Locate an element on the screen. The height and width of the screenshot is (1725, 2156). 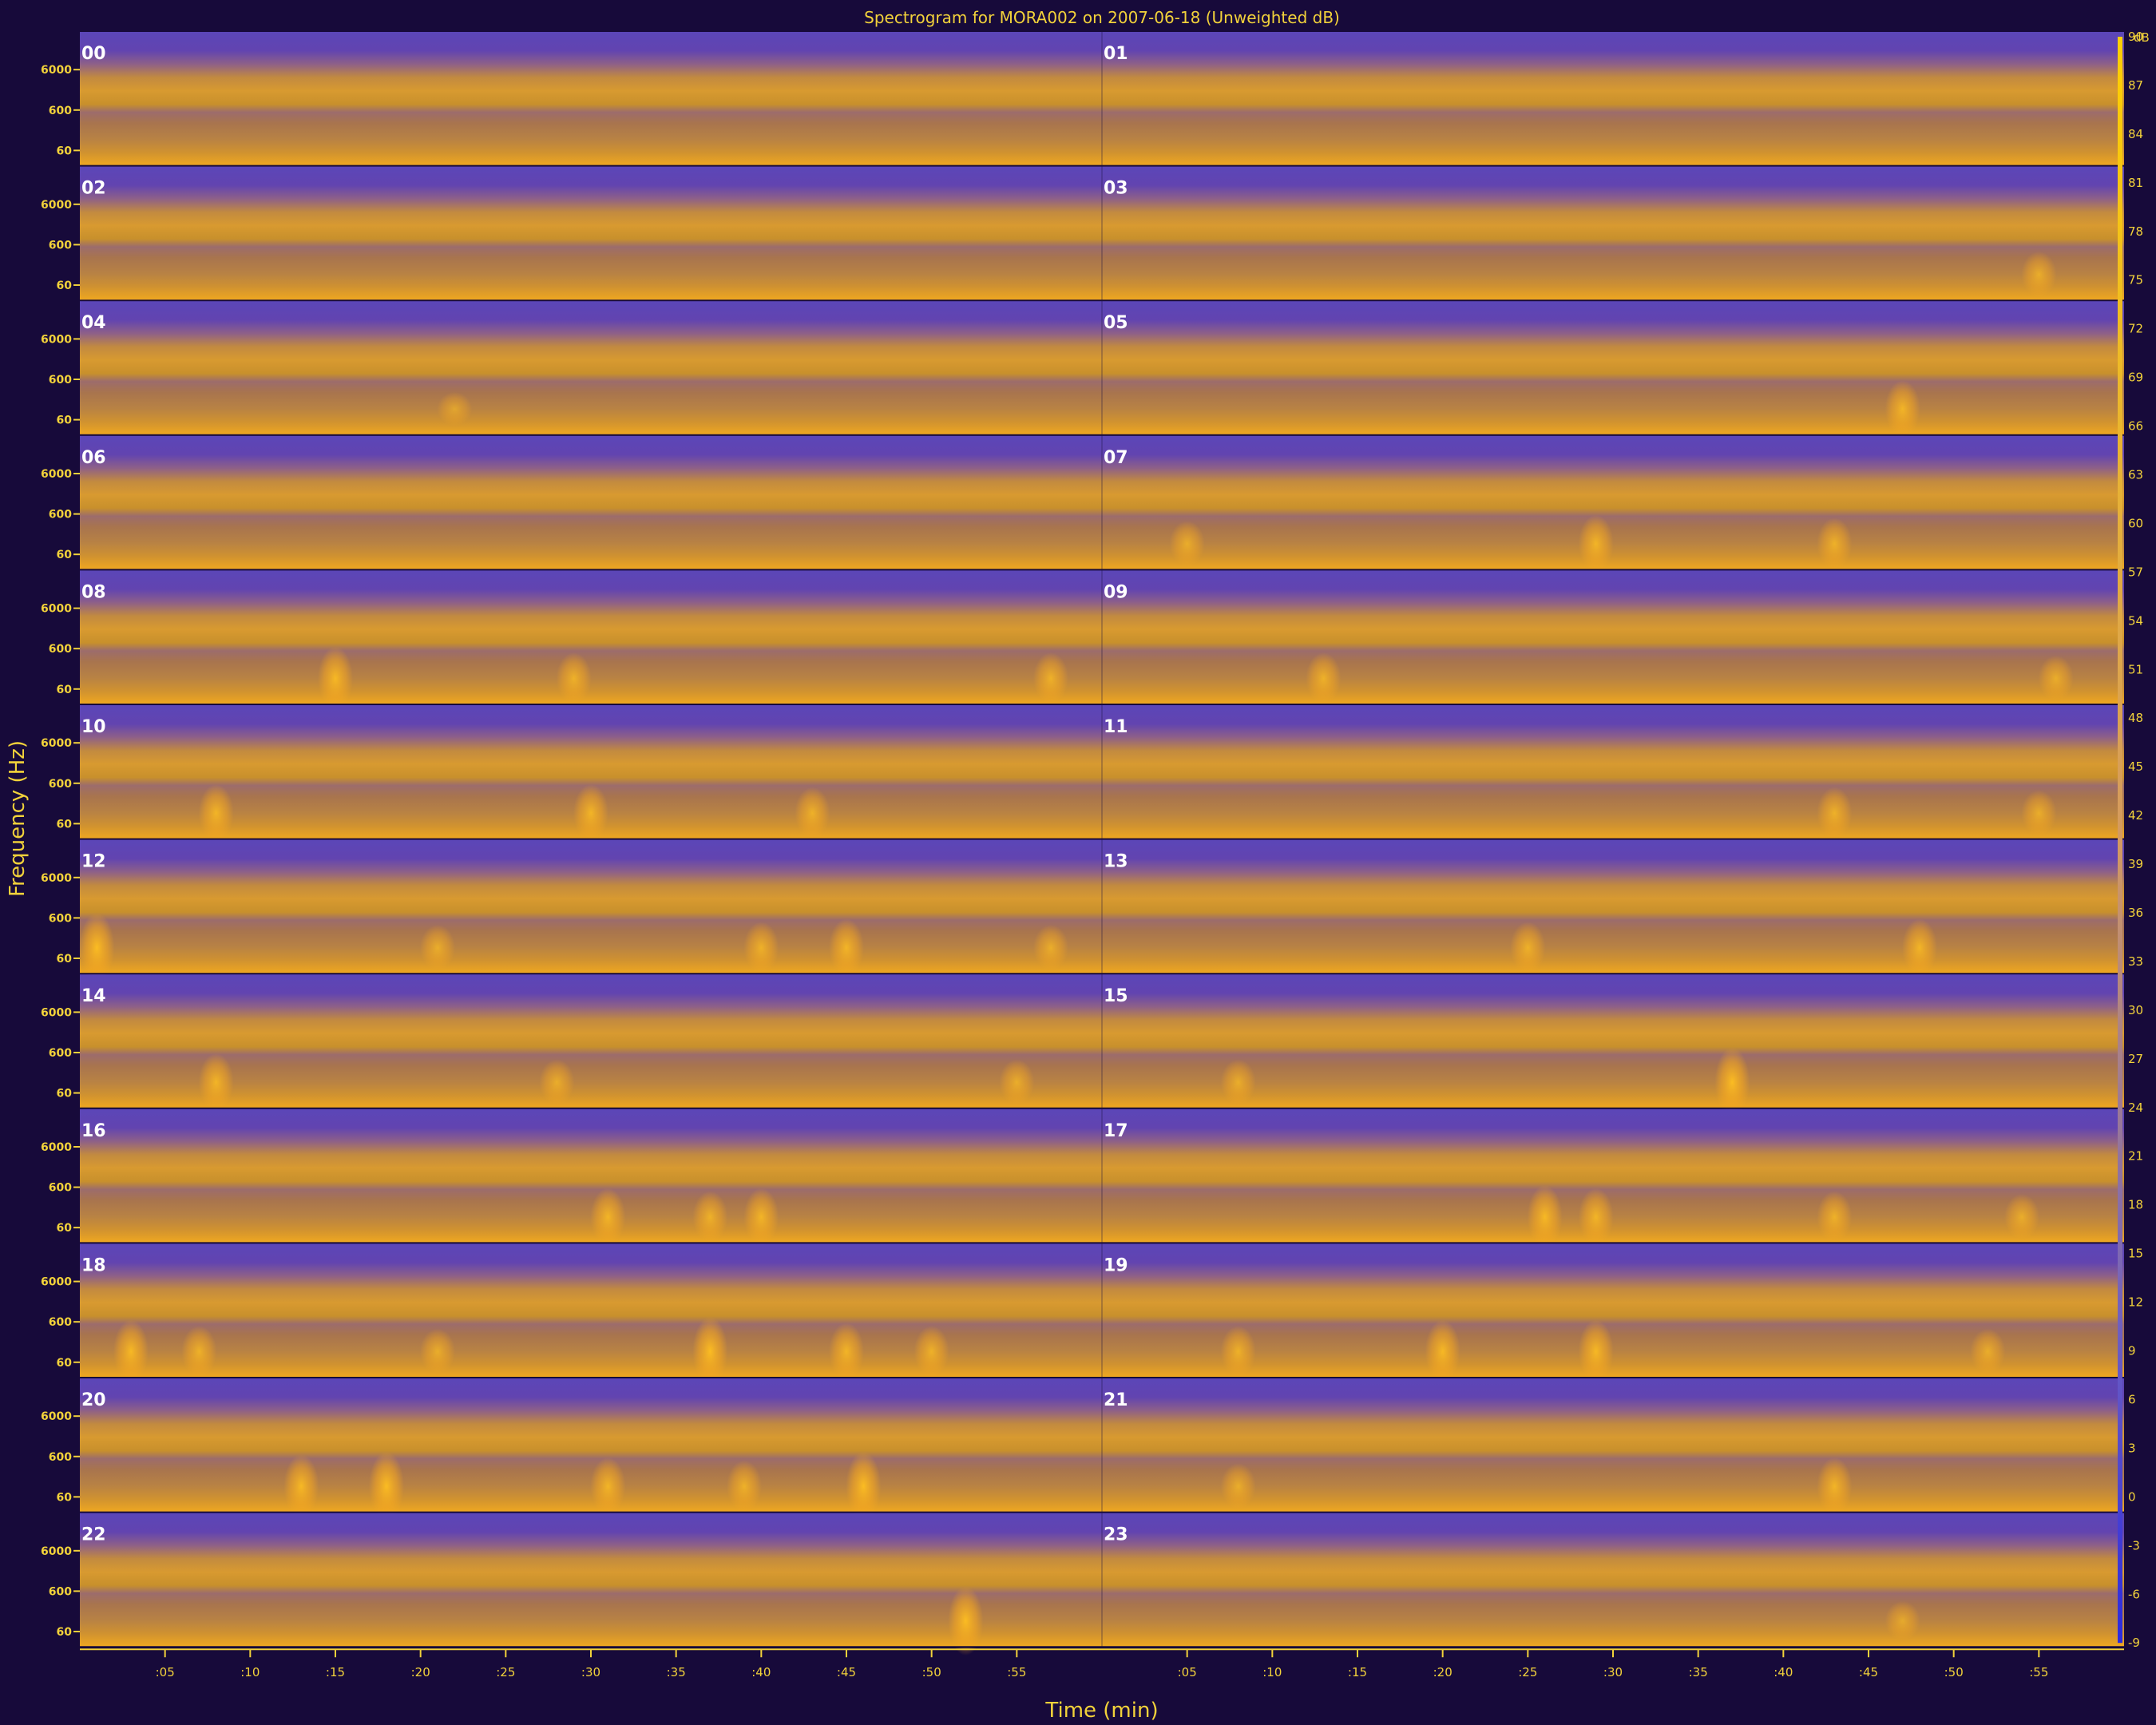
colorbar-tick: 12 is located at coordinates (2135, 1303).